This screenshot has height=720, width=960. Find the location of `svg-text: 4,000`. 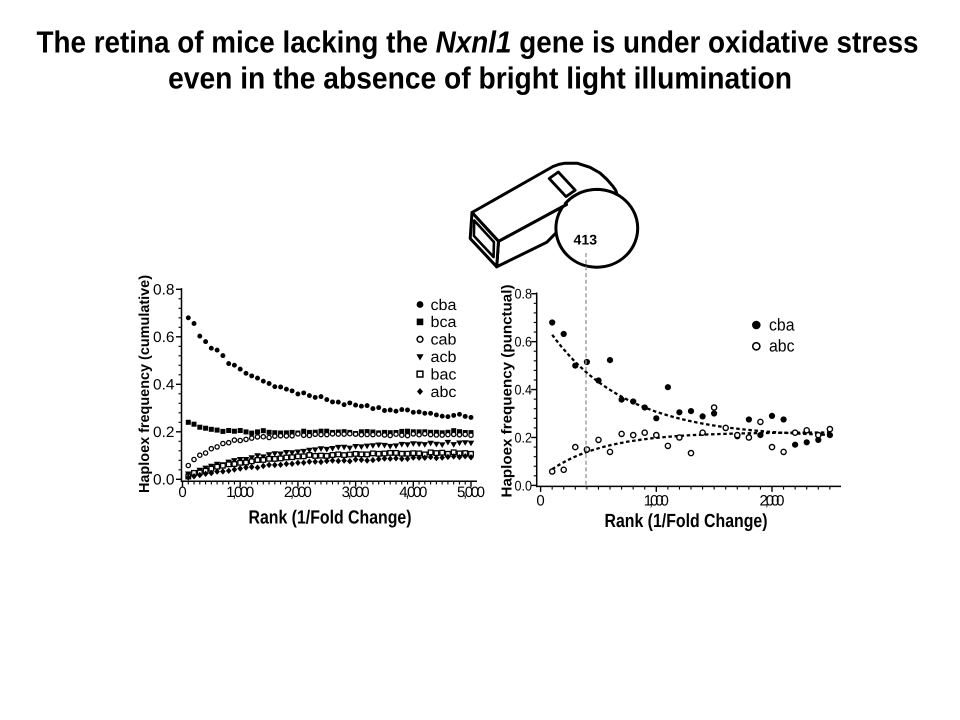

svg-text: 4,000 is located at coordinates (413, 492).